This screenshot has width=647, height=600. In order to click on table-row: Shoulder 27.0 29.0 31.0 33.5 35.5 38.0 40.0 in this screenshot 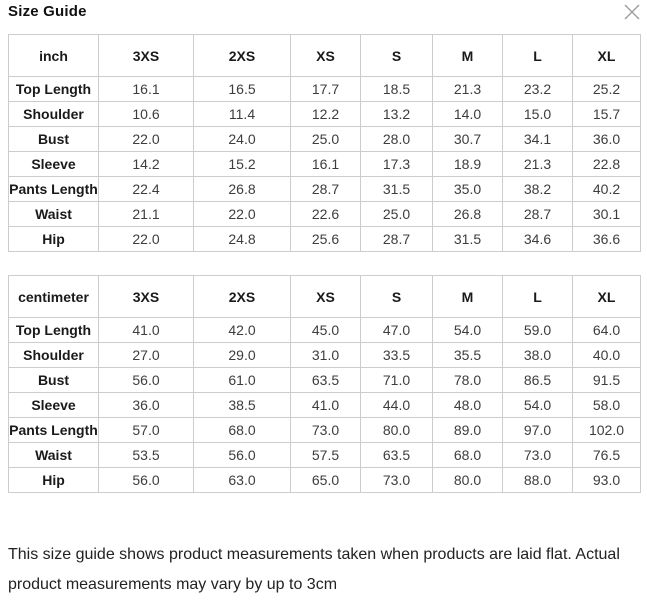, I will do `click(324, 355)`.